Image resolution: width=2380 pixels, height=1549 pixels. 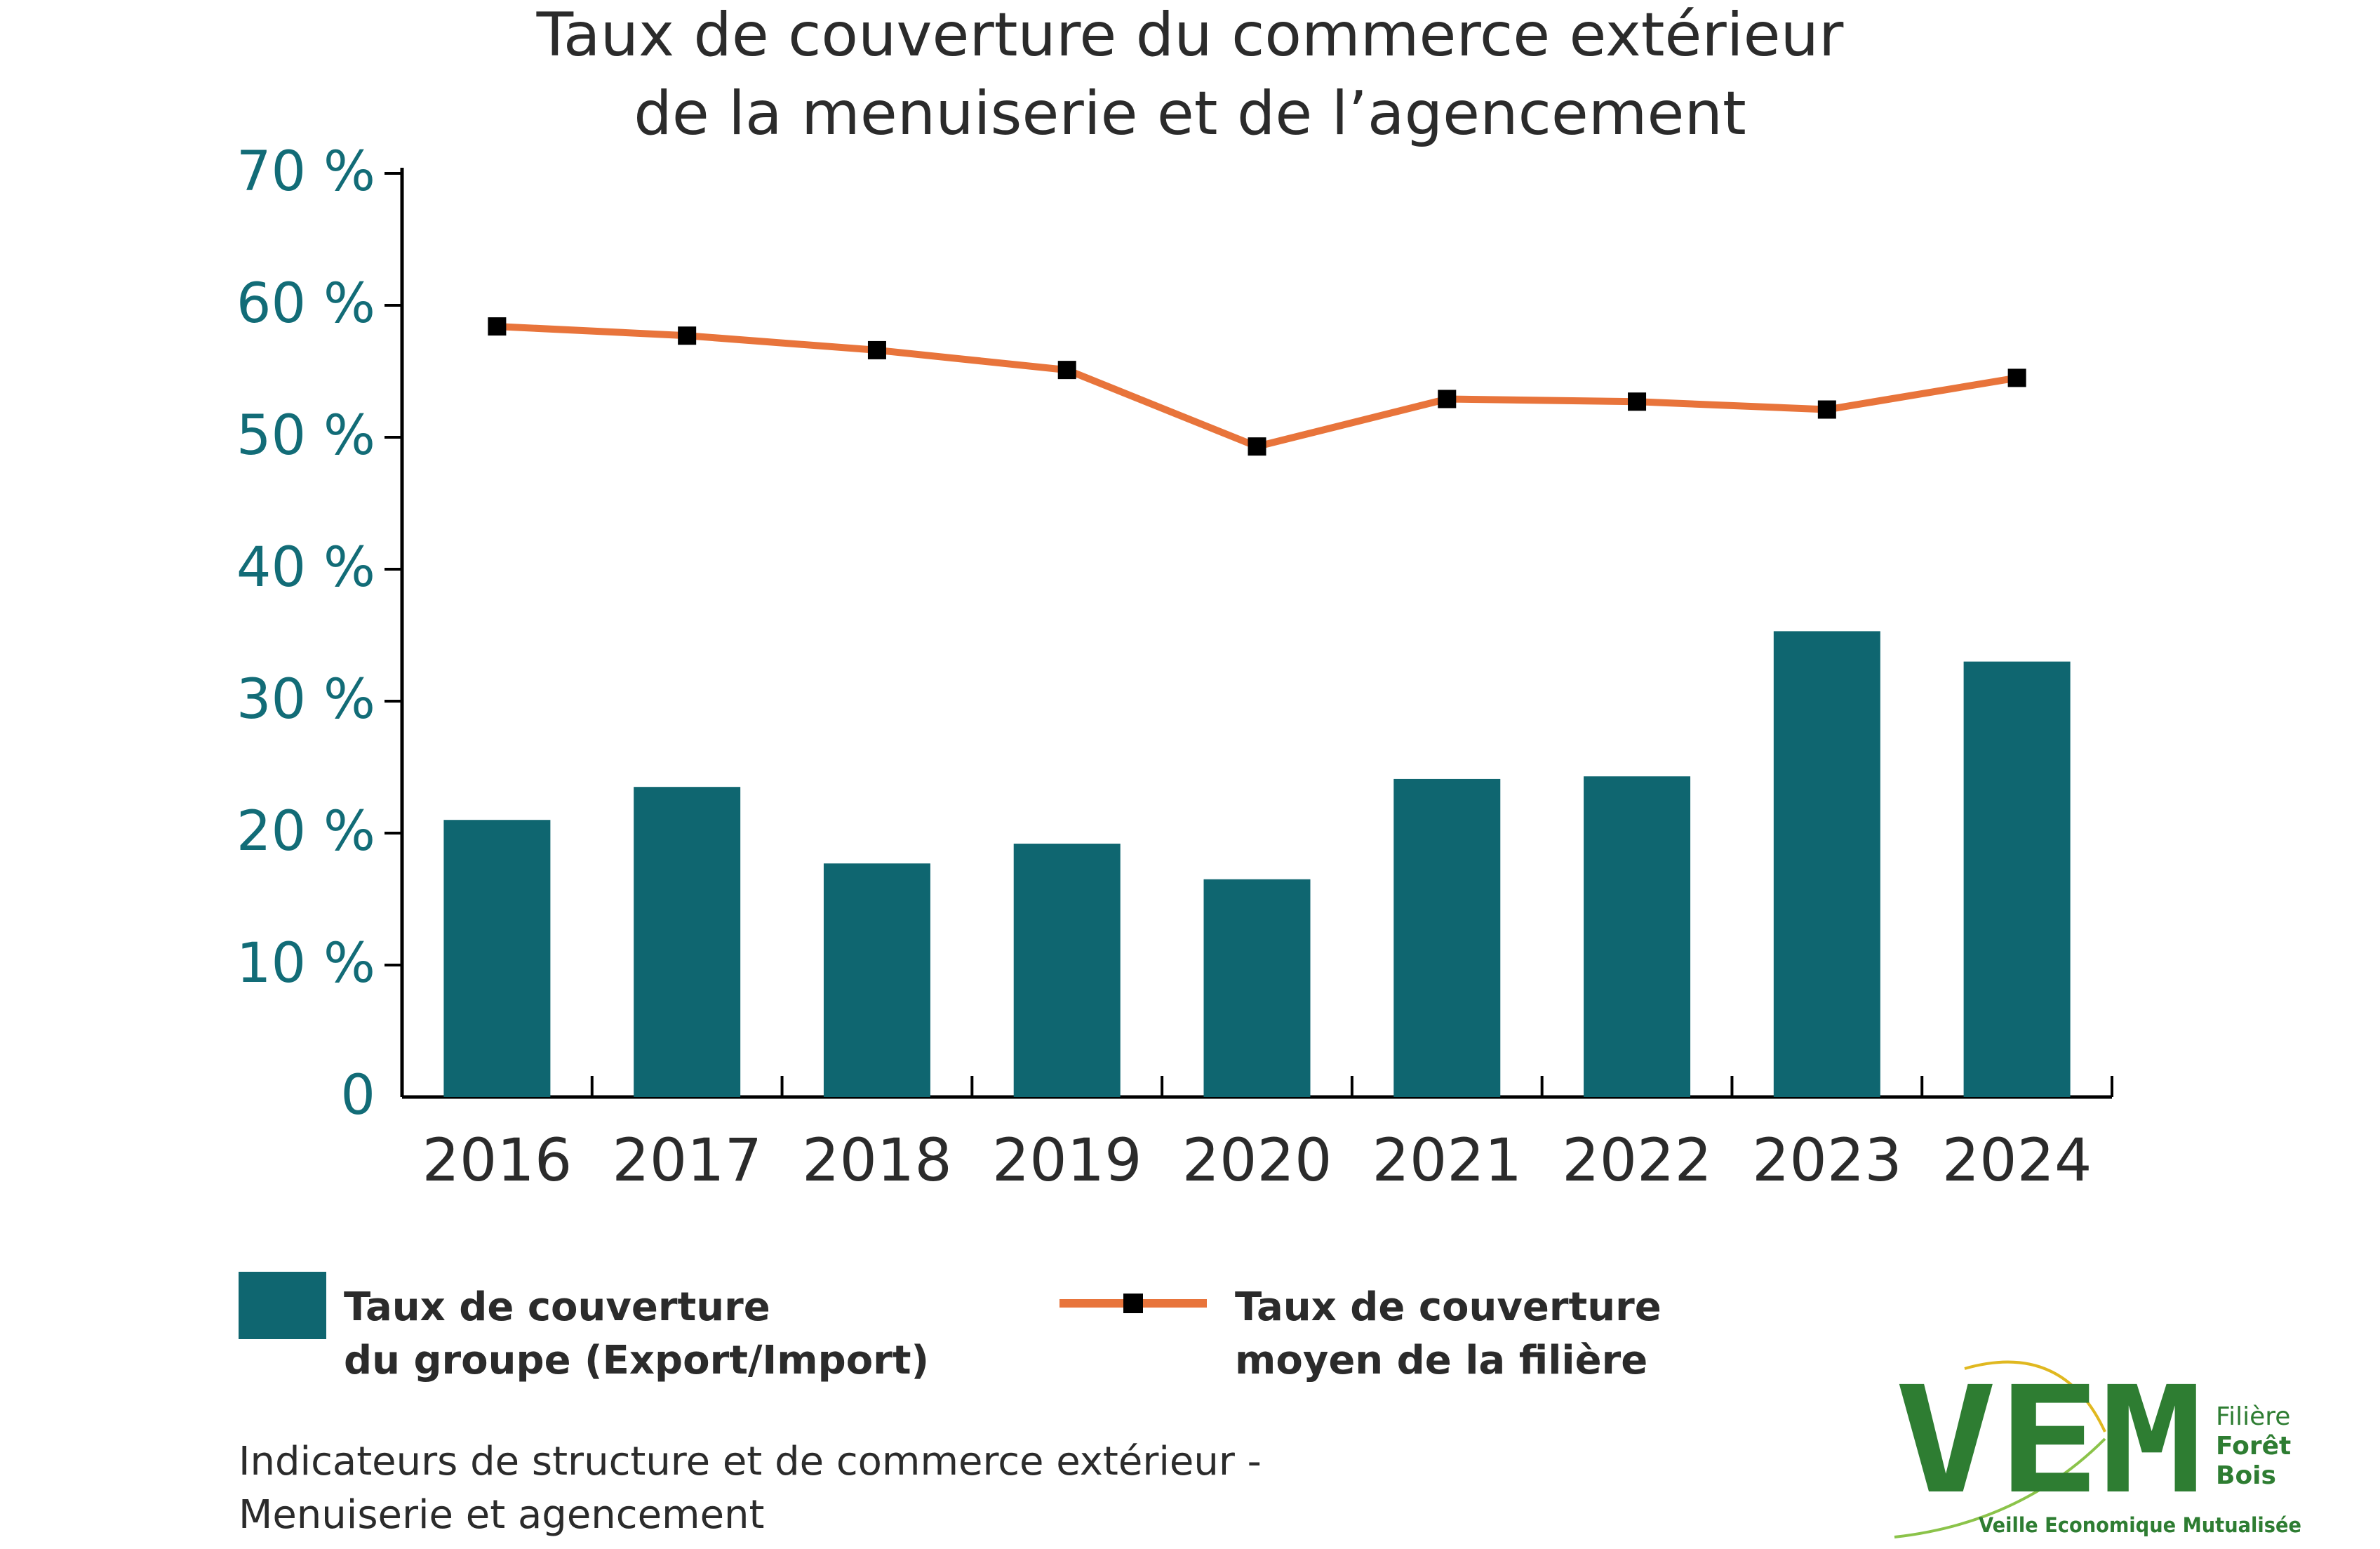 I want to click on line-series, so click(x=1258, y=387).